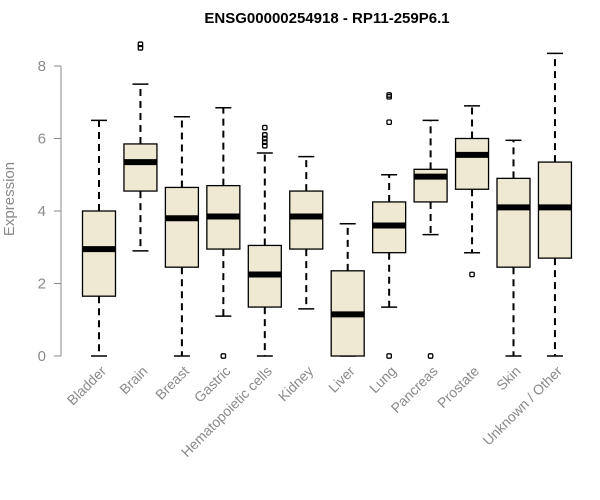 This screenshot has height=500, width=600. I want to click on y-axis: 0 2 4 6 8, so click(50, 211).